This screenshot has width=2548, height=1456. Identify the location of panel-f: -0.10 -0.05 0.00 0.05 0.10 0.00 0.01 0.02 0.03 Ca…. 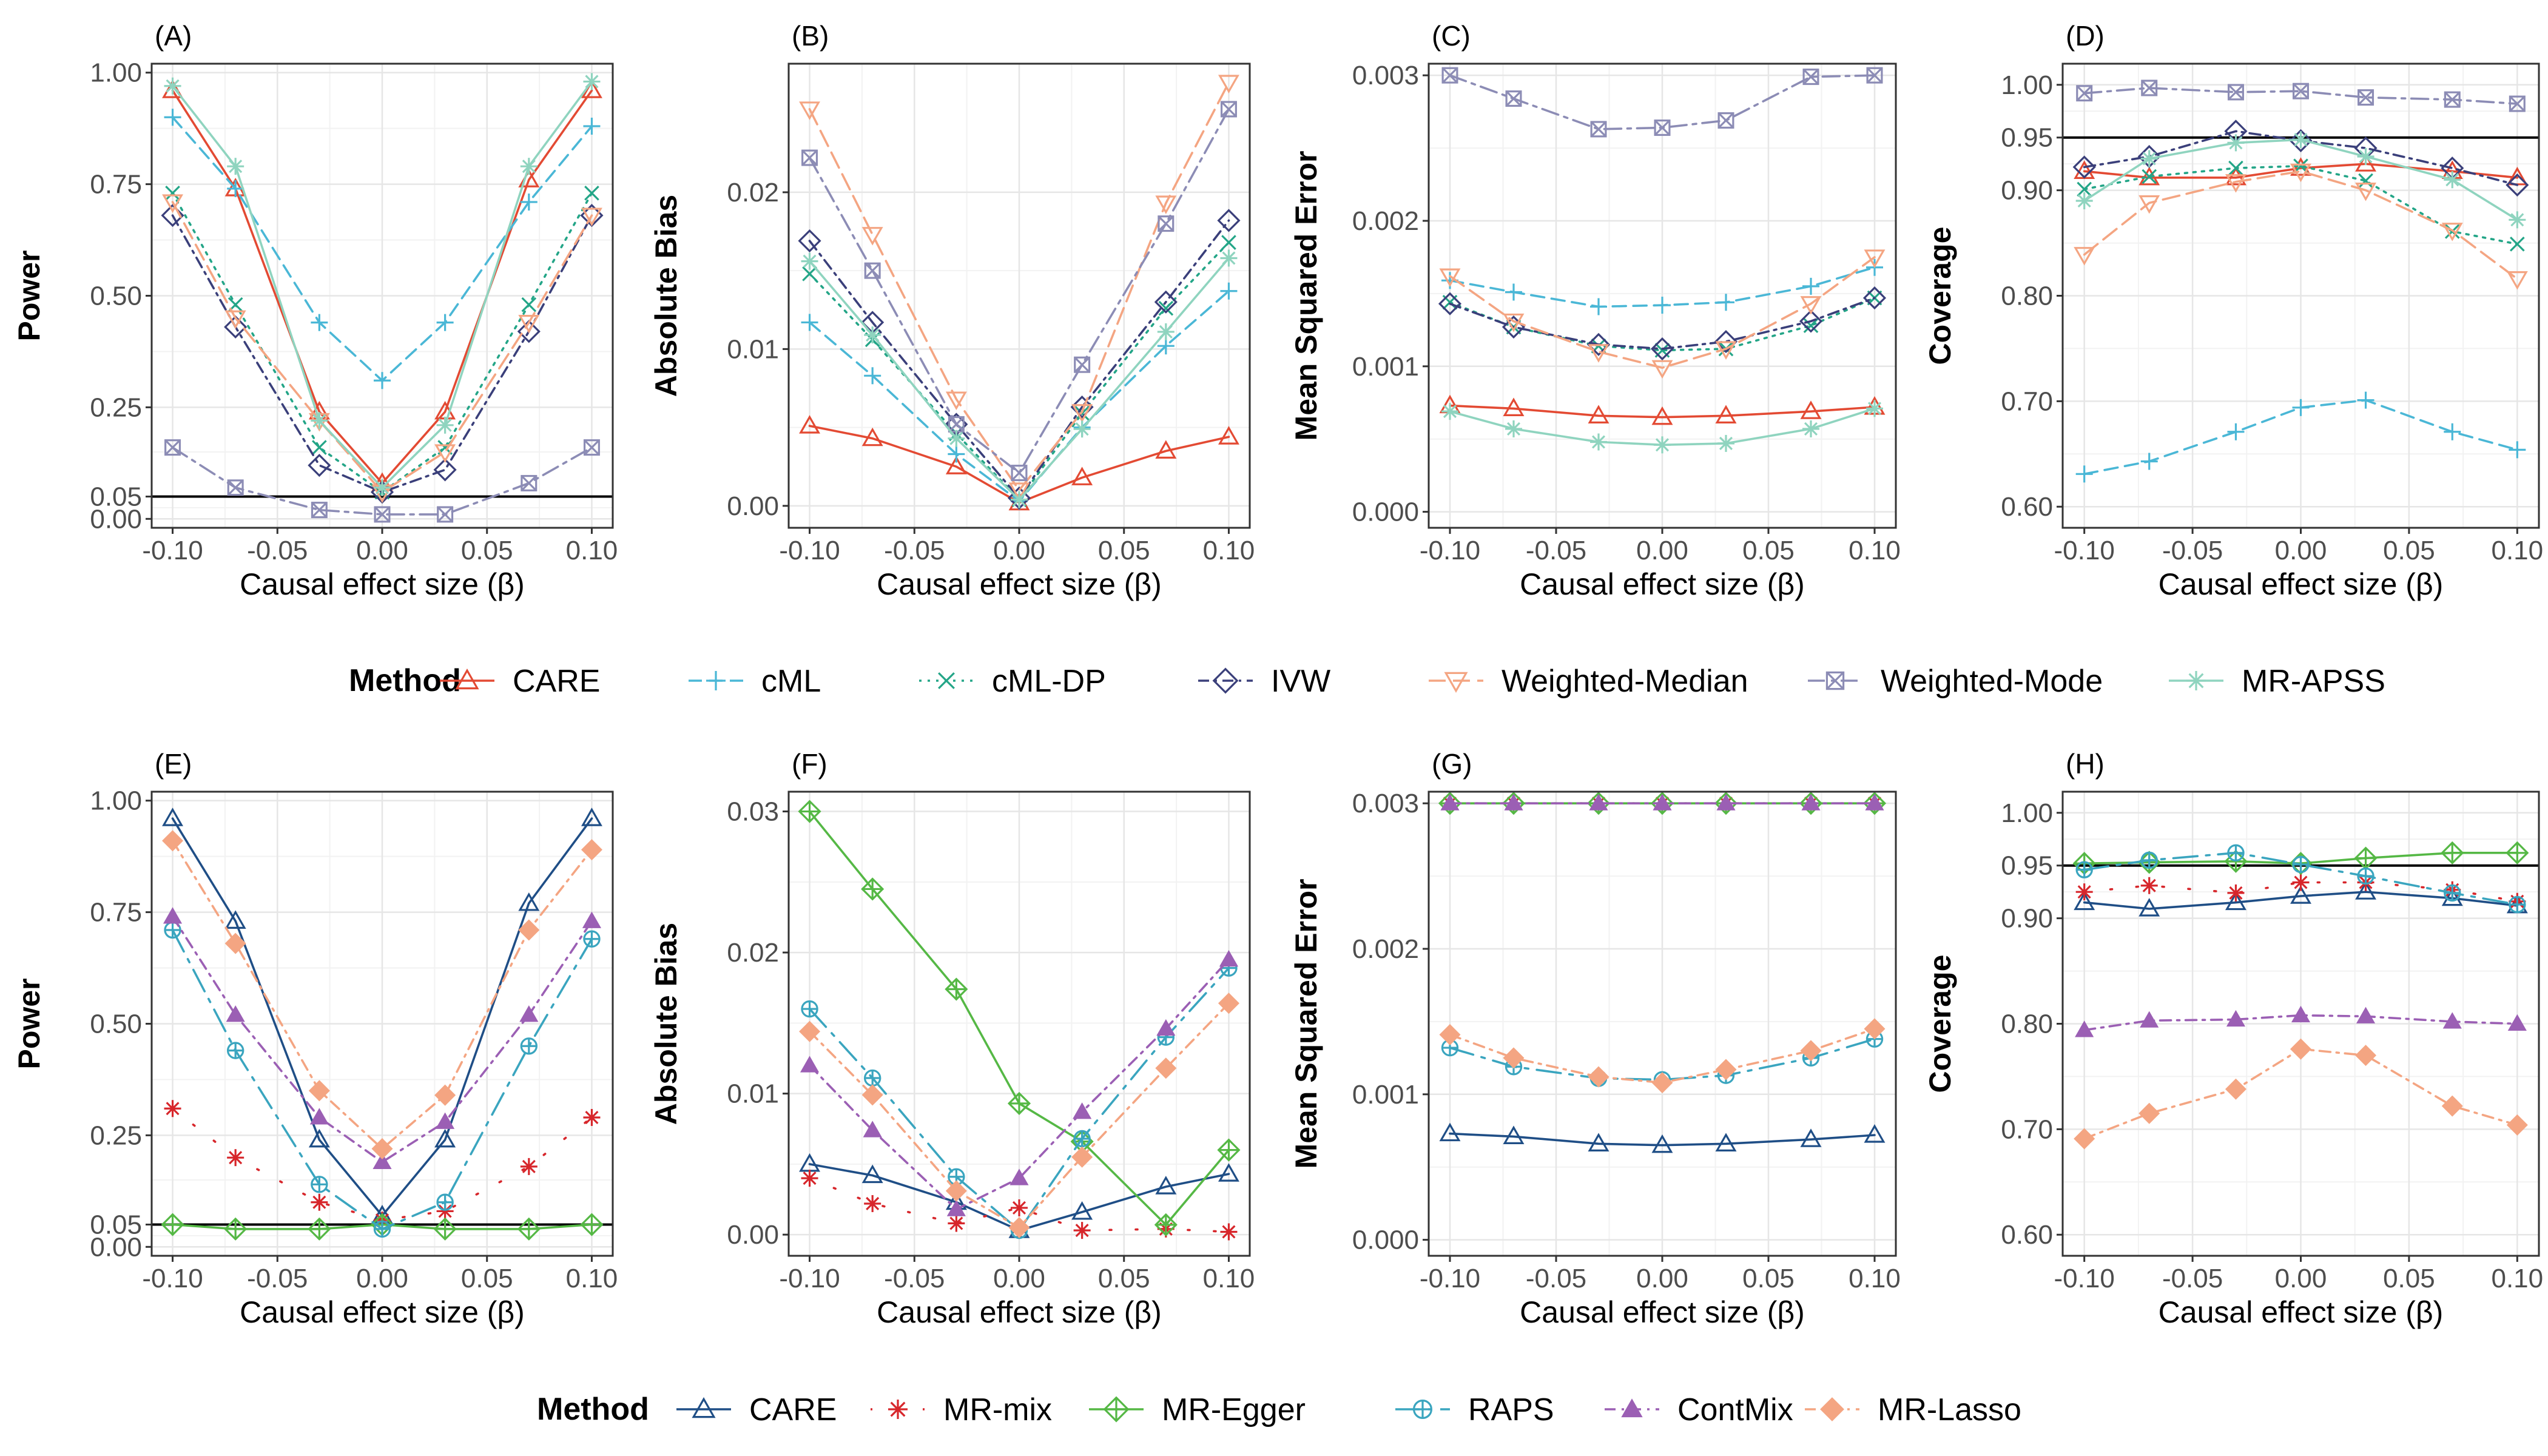
(952, 1038).